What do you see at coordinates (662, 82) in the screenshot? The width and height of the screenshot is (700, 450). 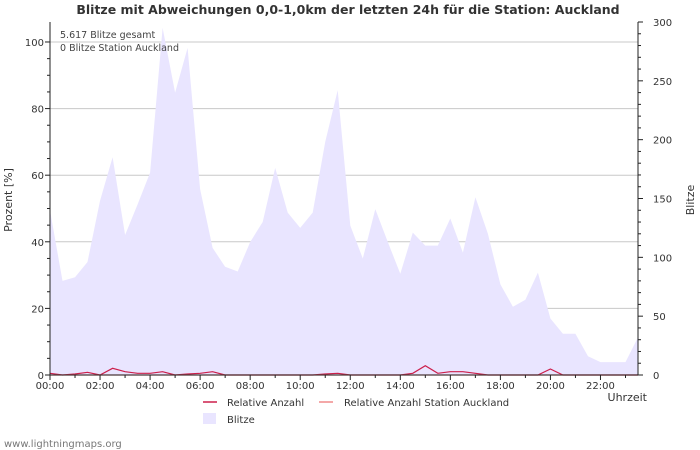 I see `right-y-tick-label: 250` at bounding box center [662, 82].